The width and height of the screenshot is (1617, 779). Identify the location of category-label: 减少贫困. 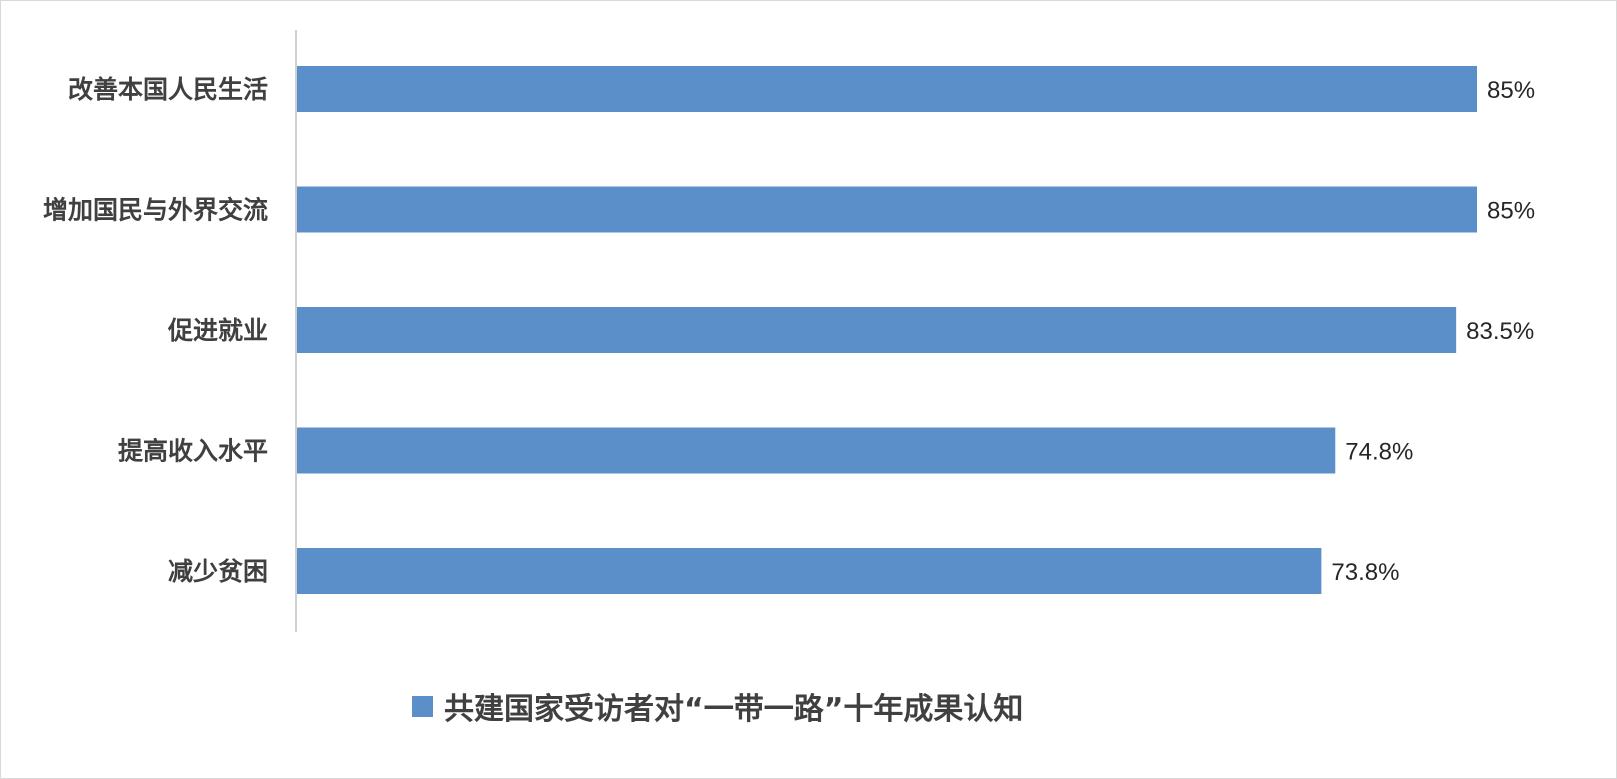
(218, 571).